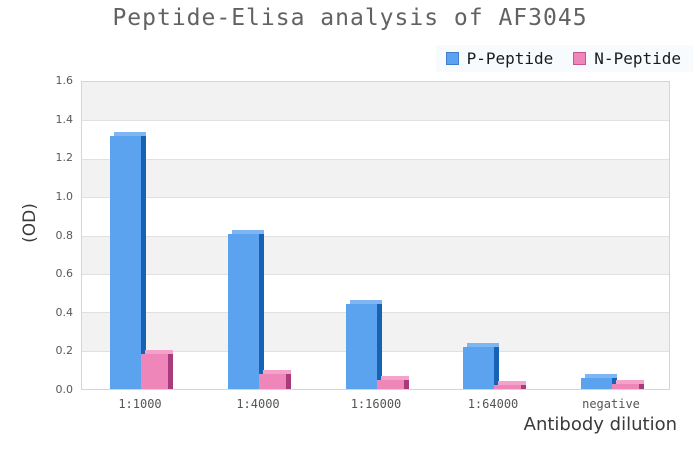 The height and width of the screenshot is (450, 700). What do you see at coordinates (350, 18) in the screenshot?
I see `chart-title: Peptide-Elisa analysis of AF3045` at bounding box center [350, 18].